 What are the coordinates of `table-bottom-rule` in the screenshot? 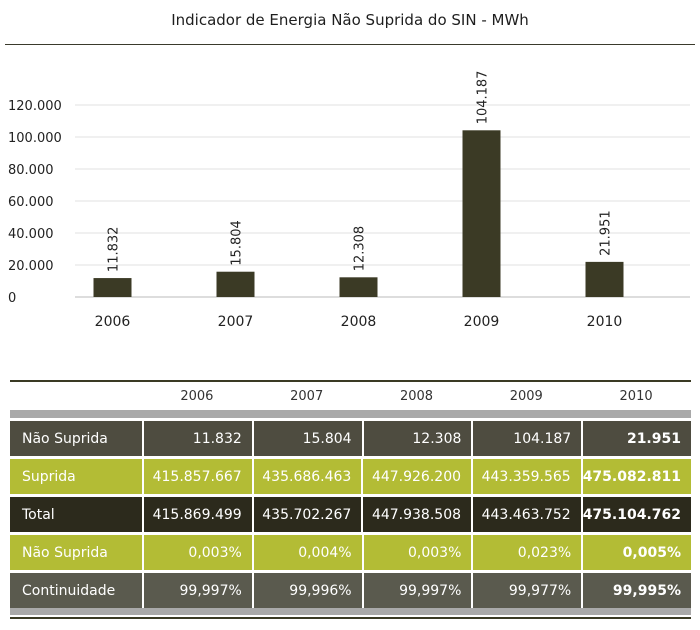 It's located at (350, 618).